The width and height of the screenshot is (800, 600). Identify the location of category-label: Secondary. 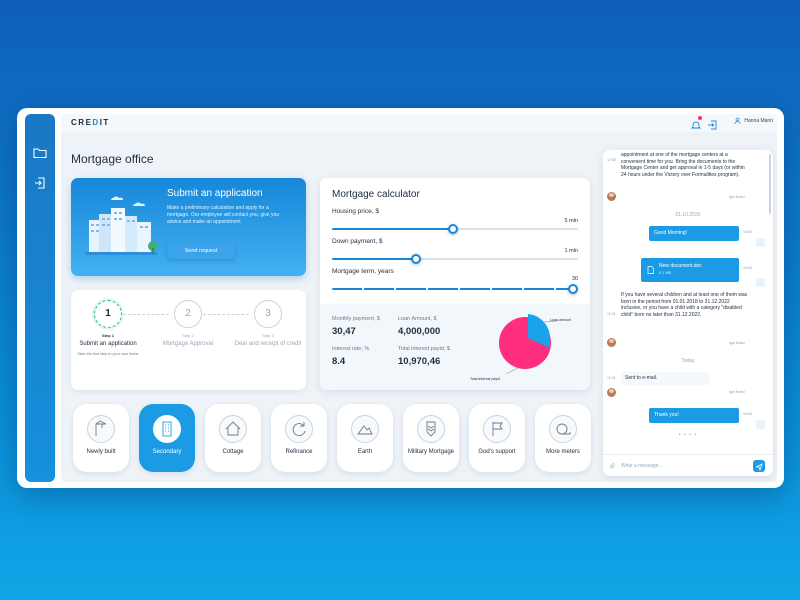
(167, 452).